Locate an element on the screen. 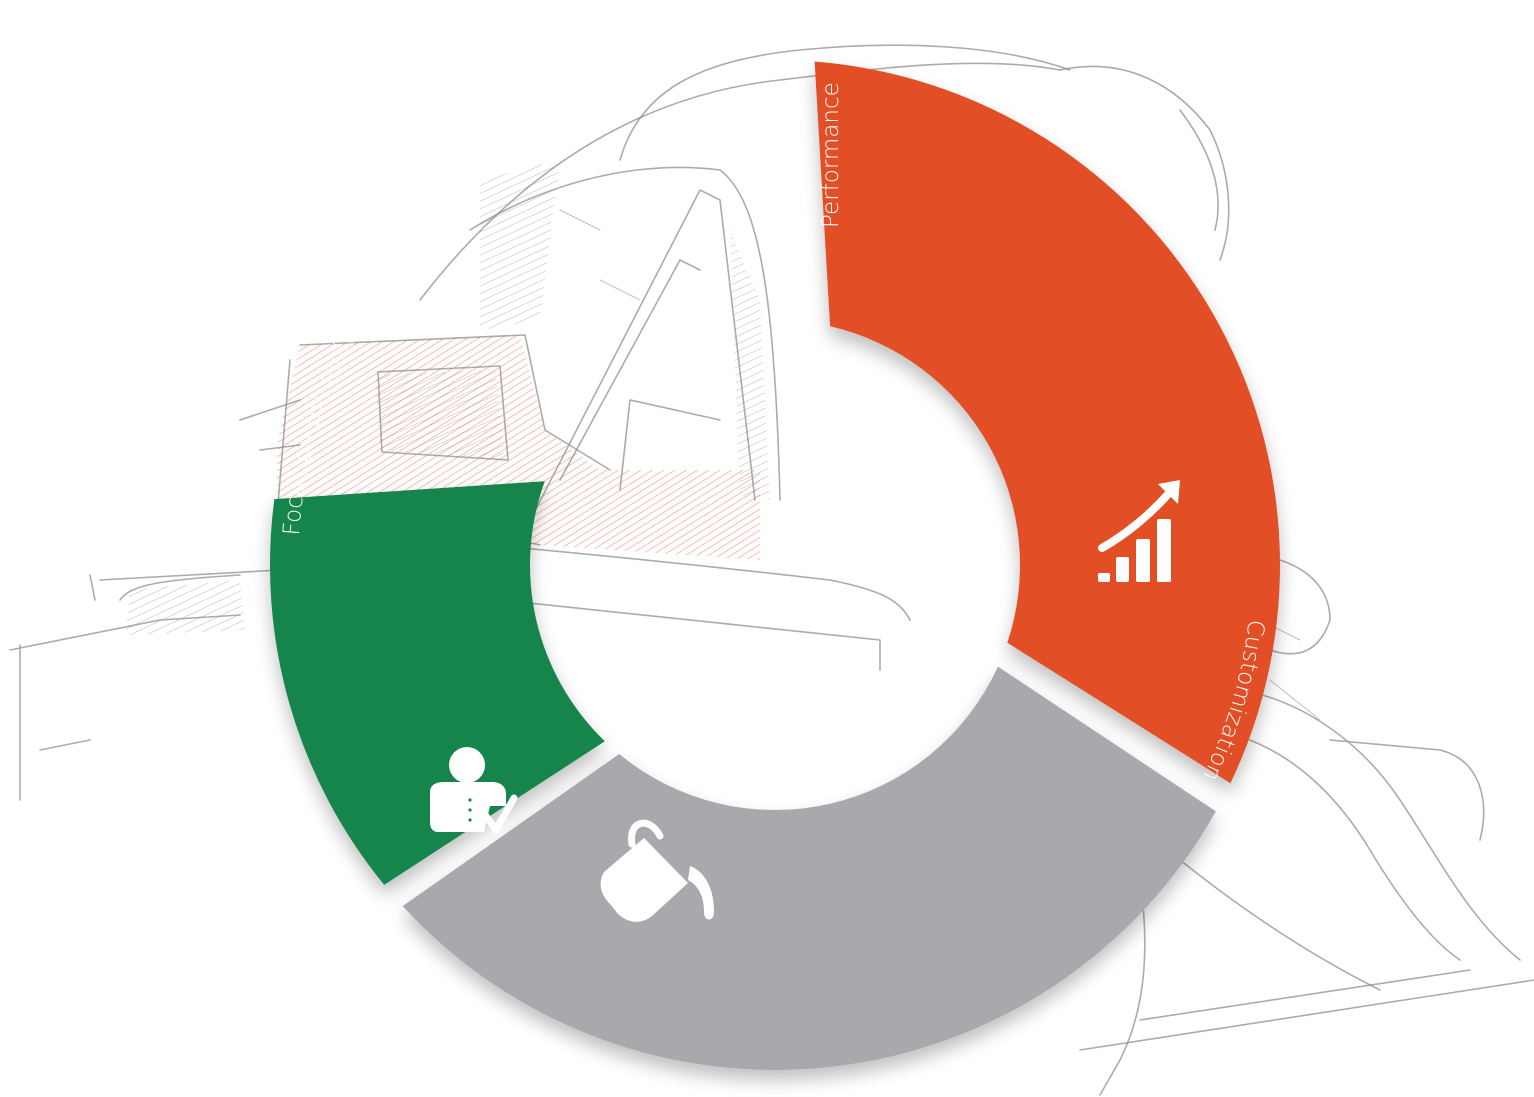  growth-arrow-shaft is located at coordinates (1136, 520).